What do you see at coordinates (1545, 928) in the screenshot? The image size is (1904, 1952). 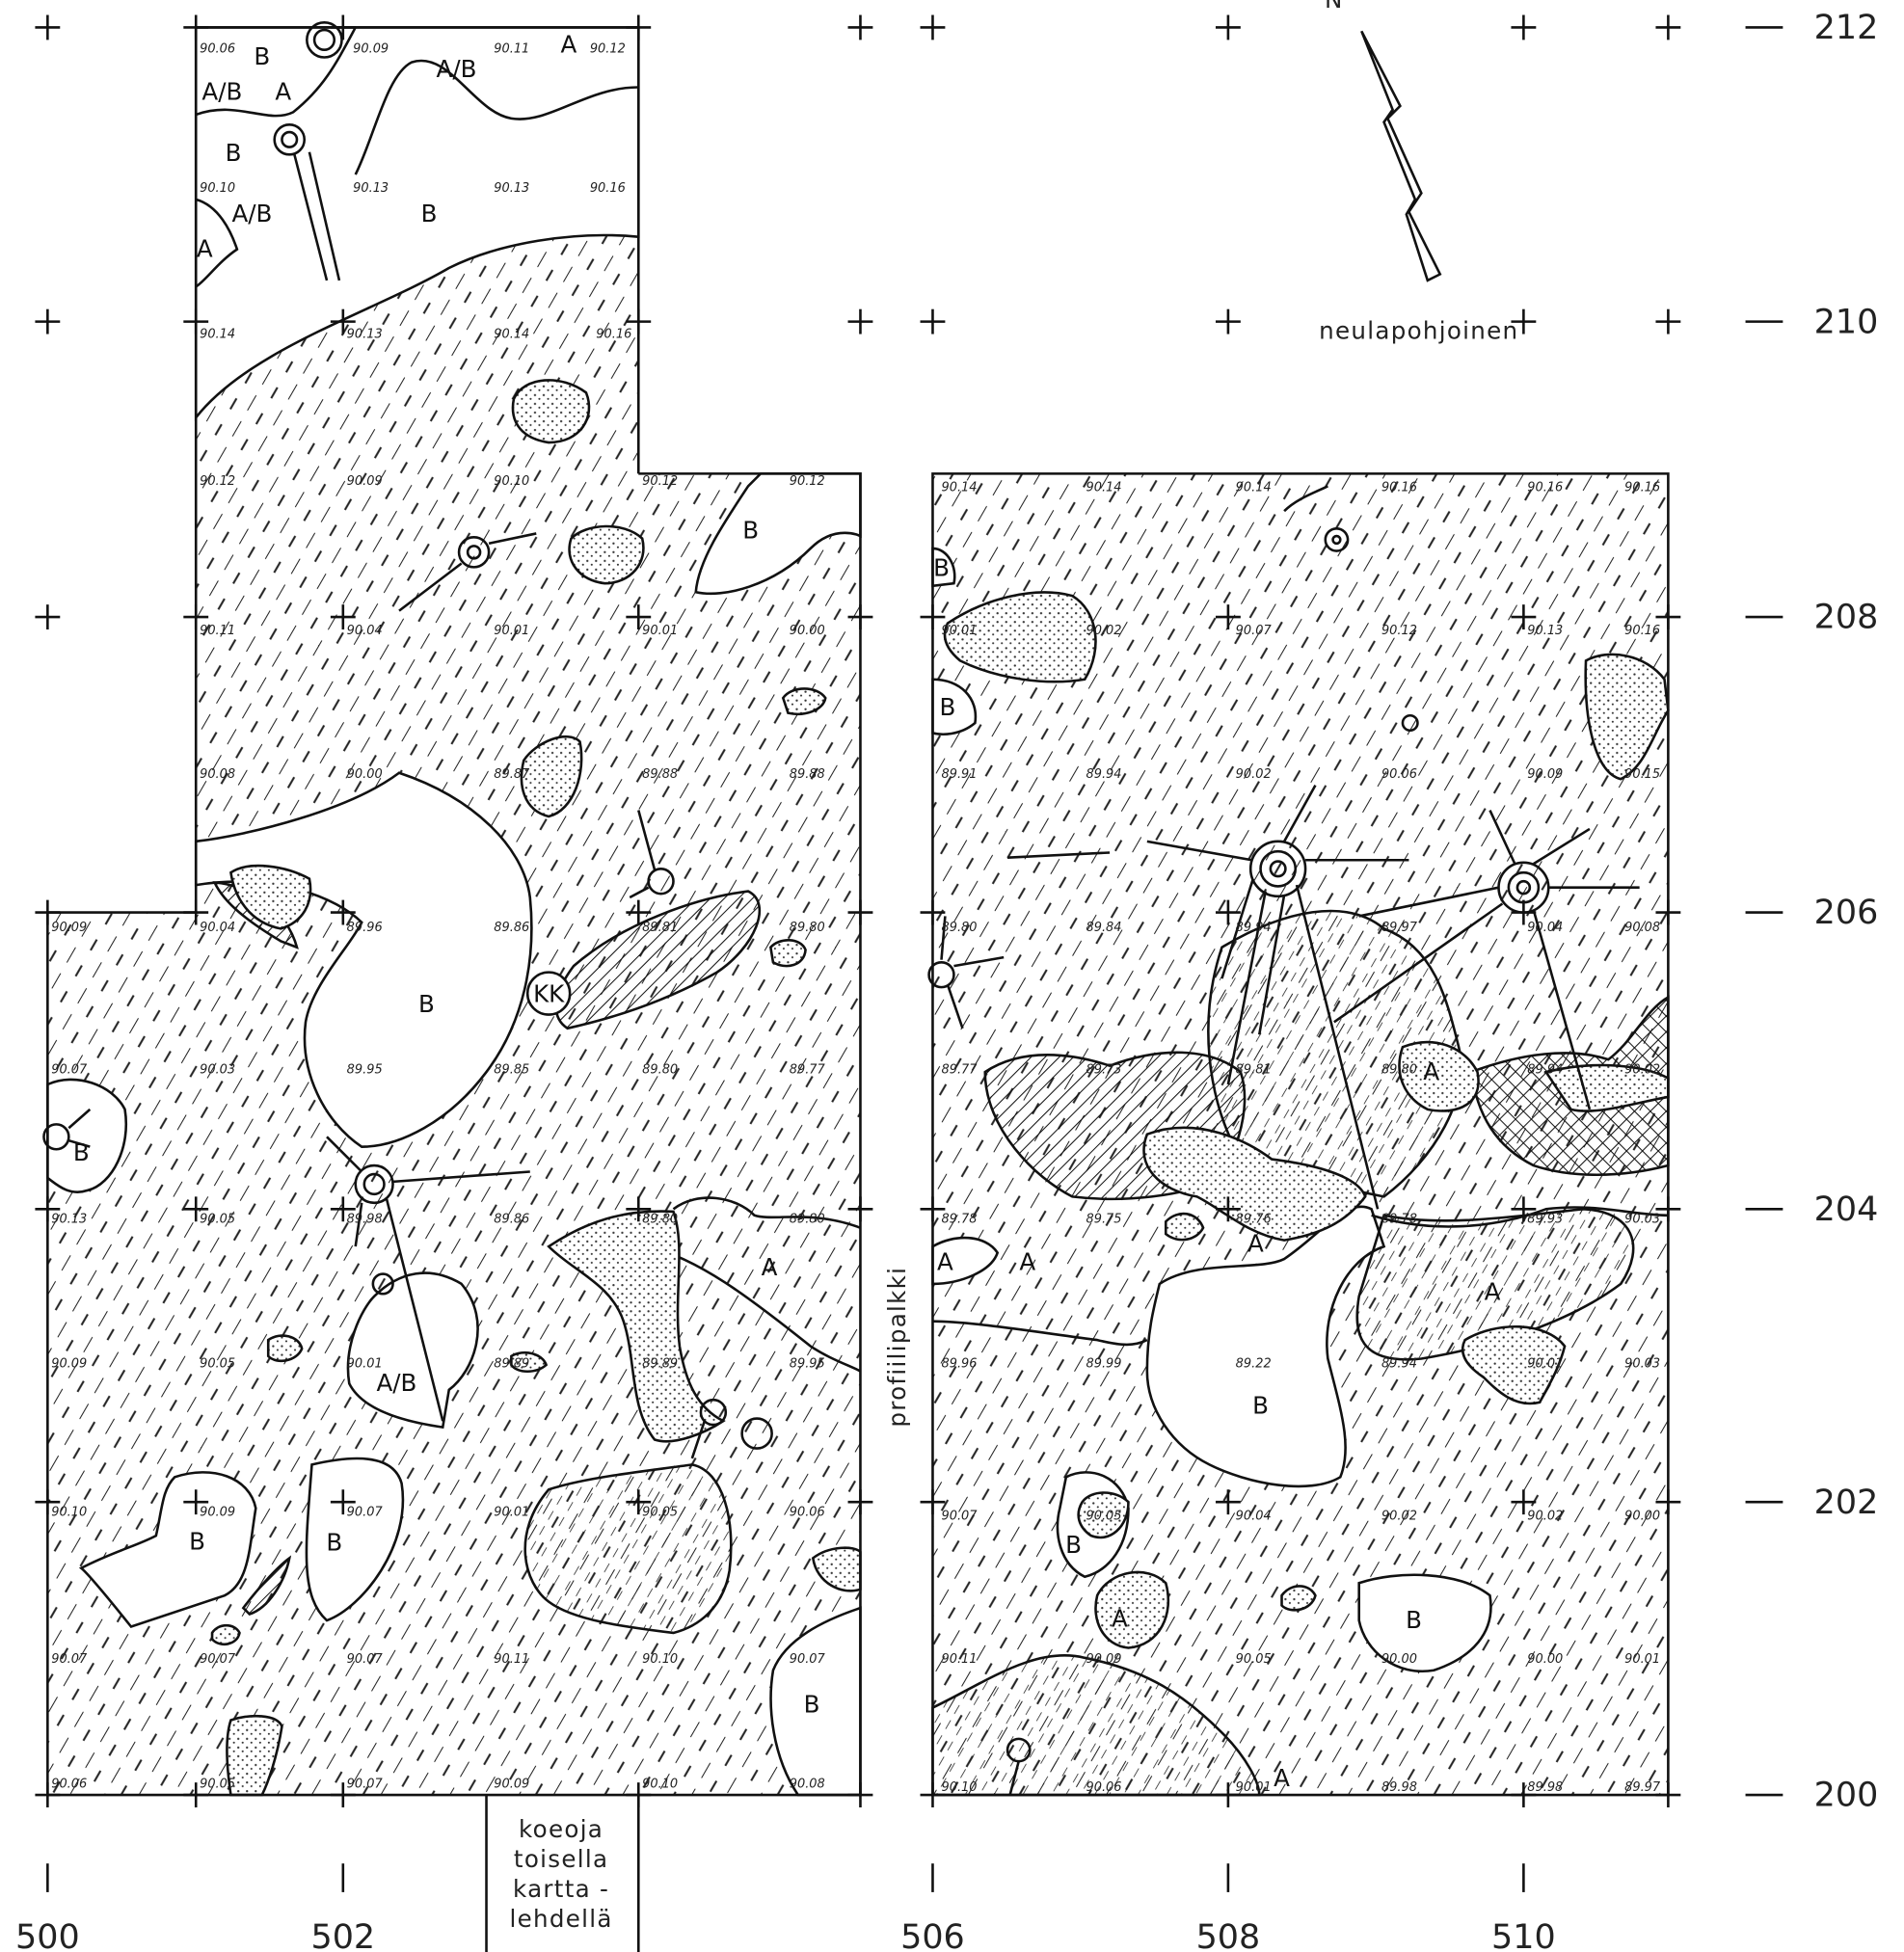 I see `elevation: 90.04` at bounding box center [1545, 928].